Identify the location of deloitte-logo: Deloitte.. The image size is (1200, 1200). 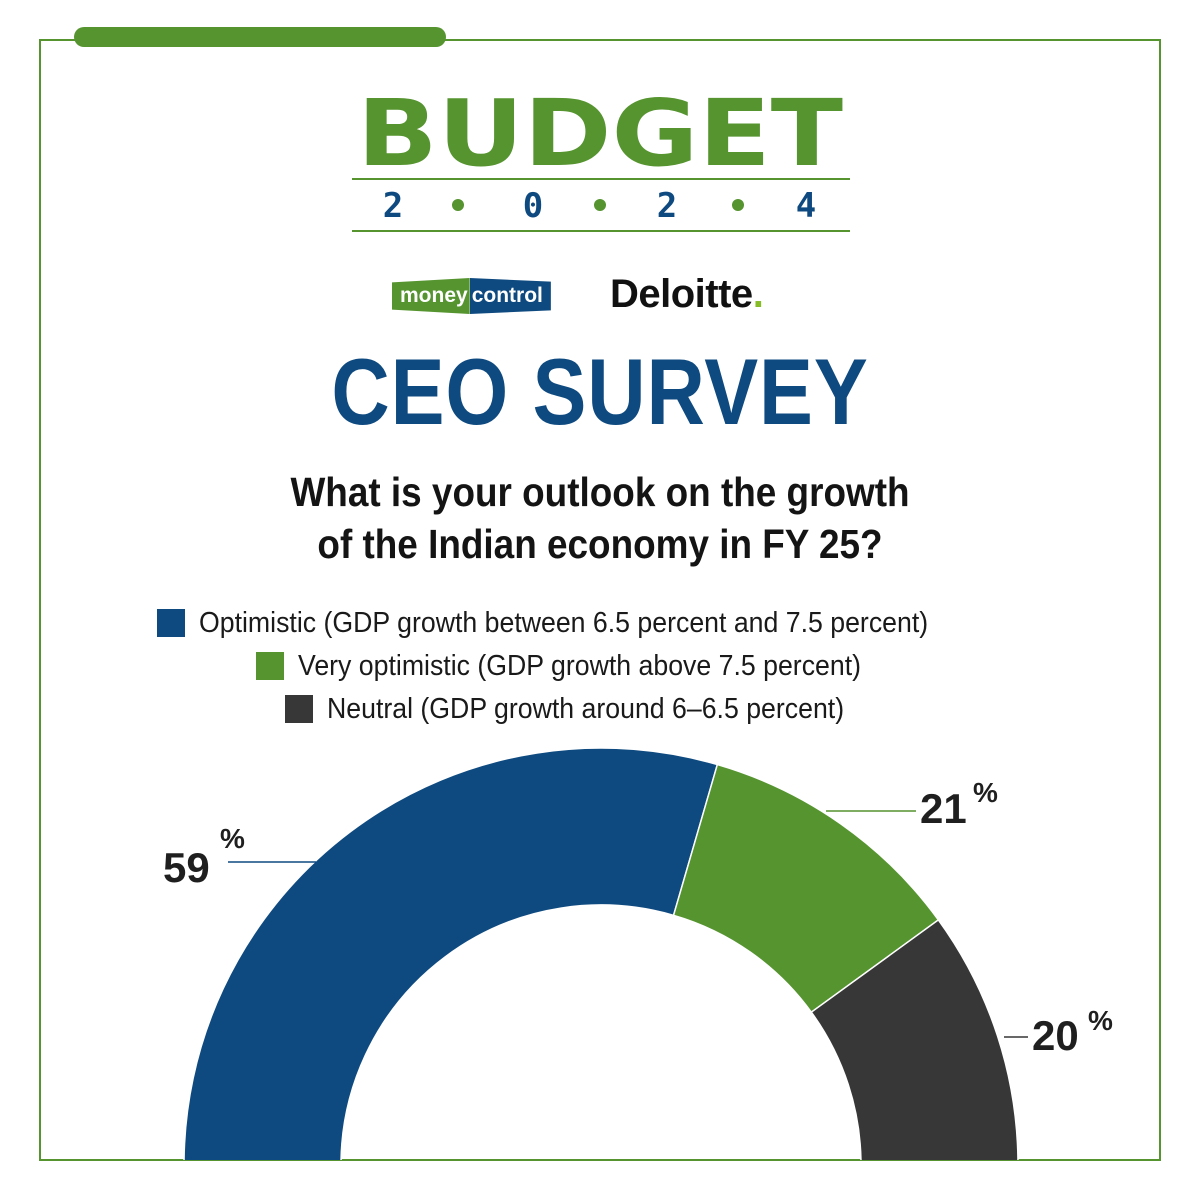
(687, 294).